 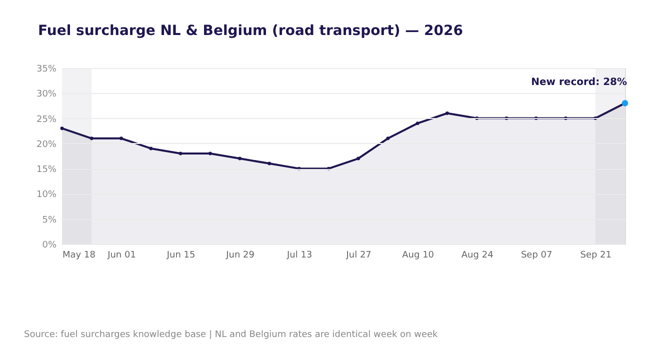 What do you see at coordinates (231, 335) in the screenshot?
I see `source-note: Source: fuel surcharges knowledge base | NL and Belgium rates are identical week on week` at bounding box center [231, 335].